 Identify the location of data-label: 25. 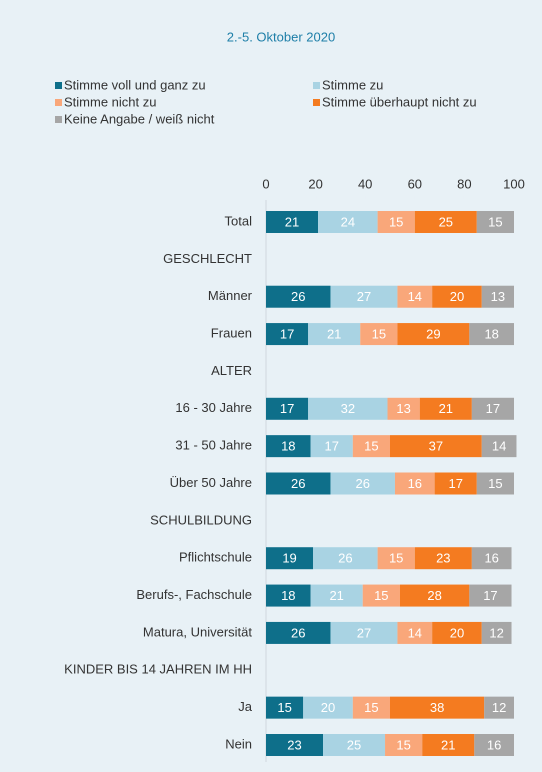
(446, 221).